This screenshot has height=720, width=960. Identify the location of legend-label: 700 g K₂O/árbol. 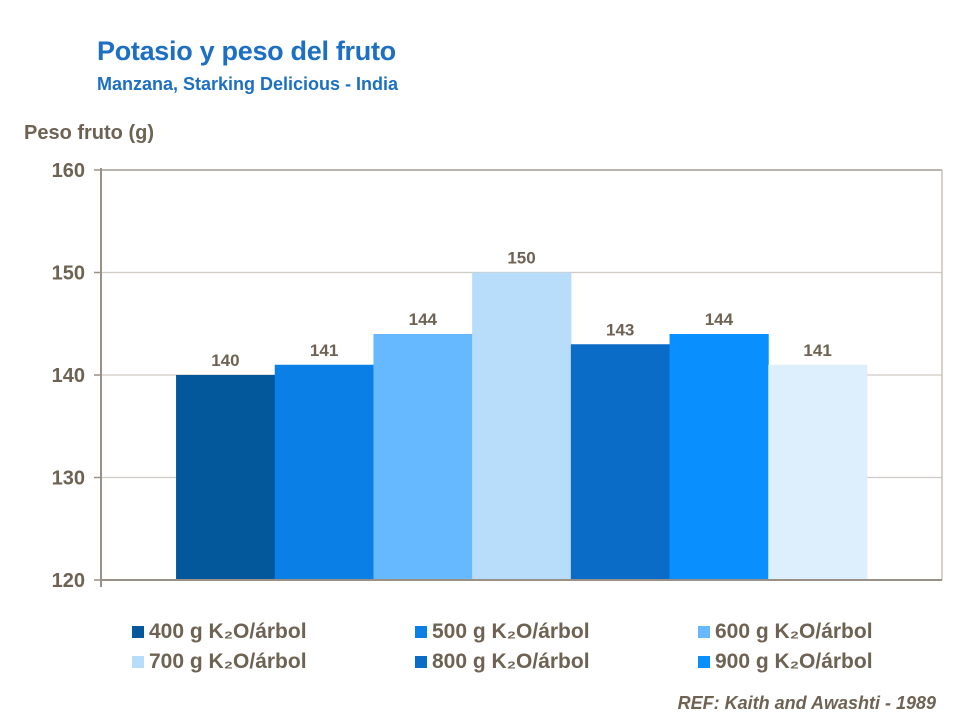
(228, 661).